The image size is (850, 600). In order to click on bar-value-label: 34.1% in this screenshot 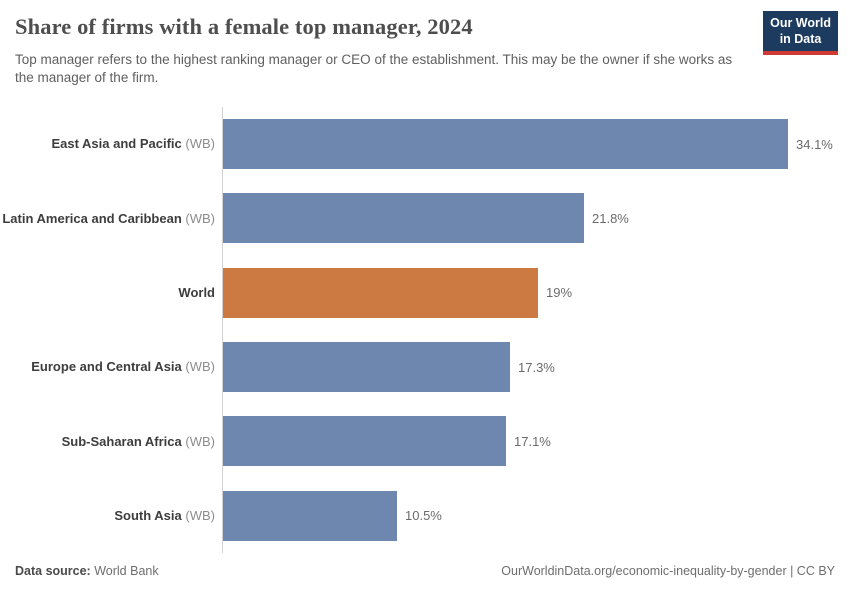, I will do `click(814, 144)`.